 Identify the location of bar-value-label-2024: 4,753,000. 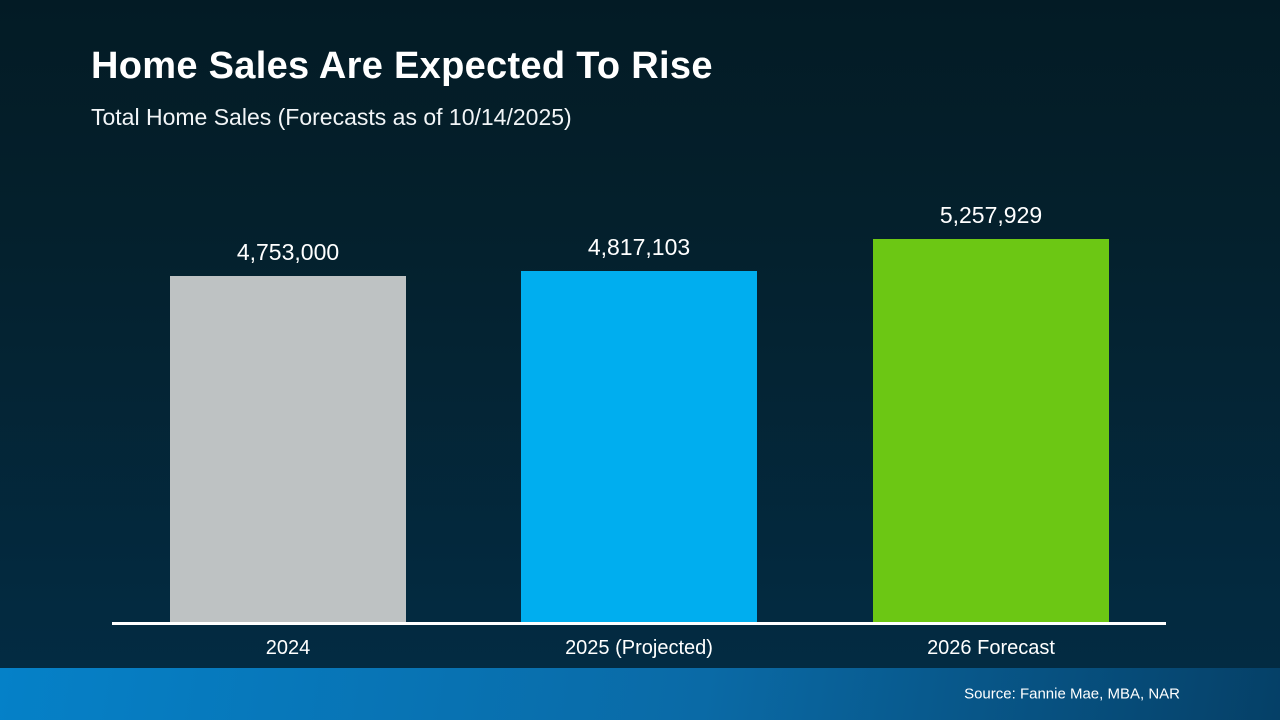
(288, 252).